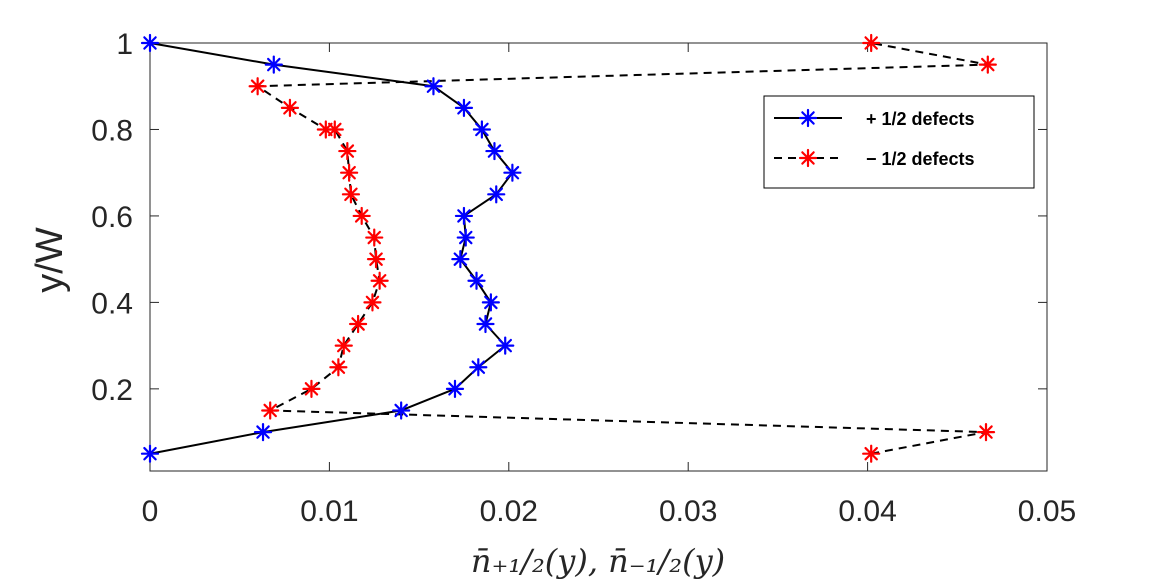 The height and width of the screenshot is (584, 1157). Describe the element at coordinates (688, 511) in the screenshot. I see `x-tick-label: 0.03` at that location.